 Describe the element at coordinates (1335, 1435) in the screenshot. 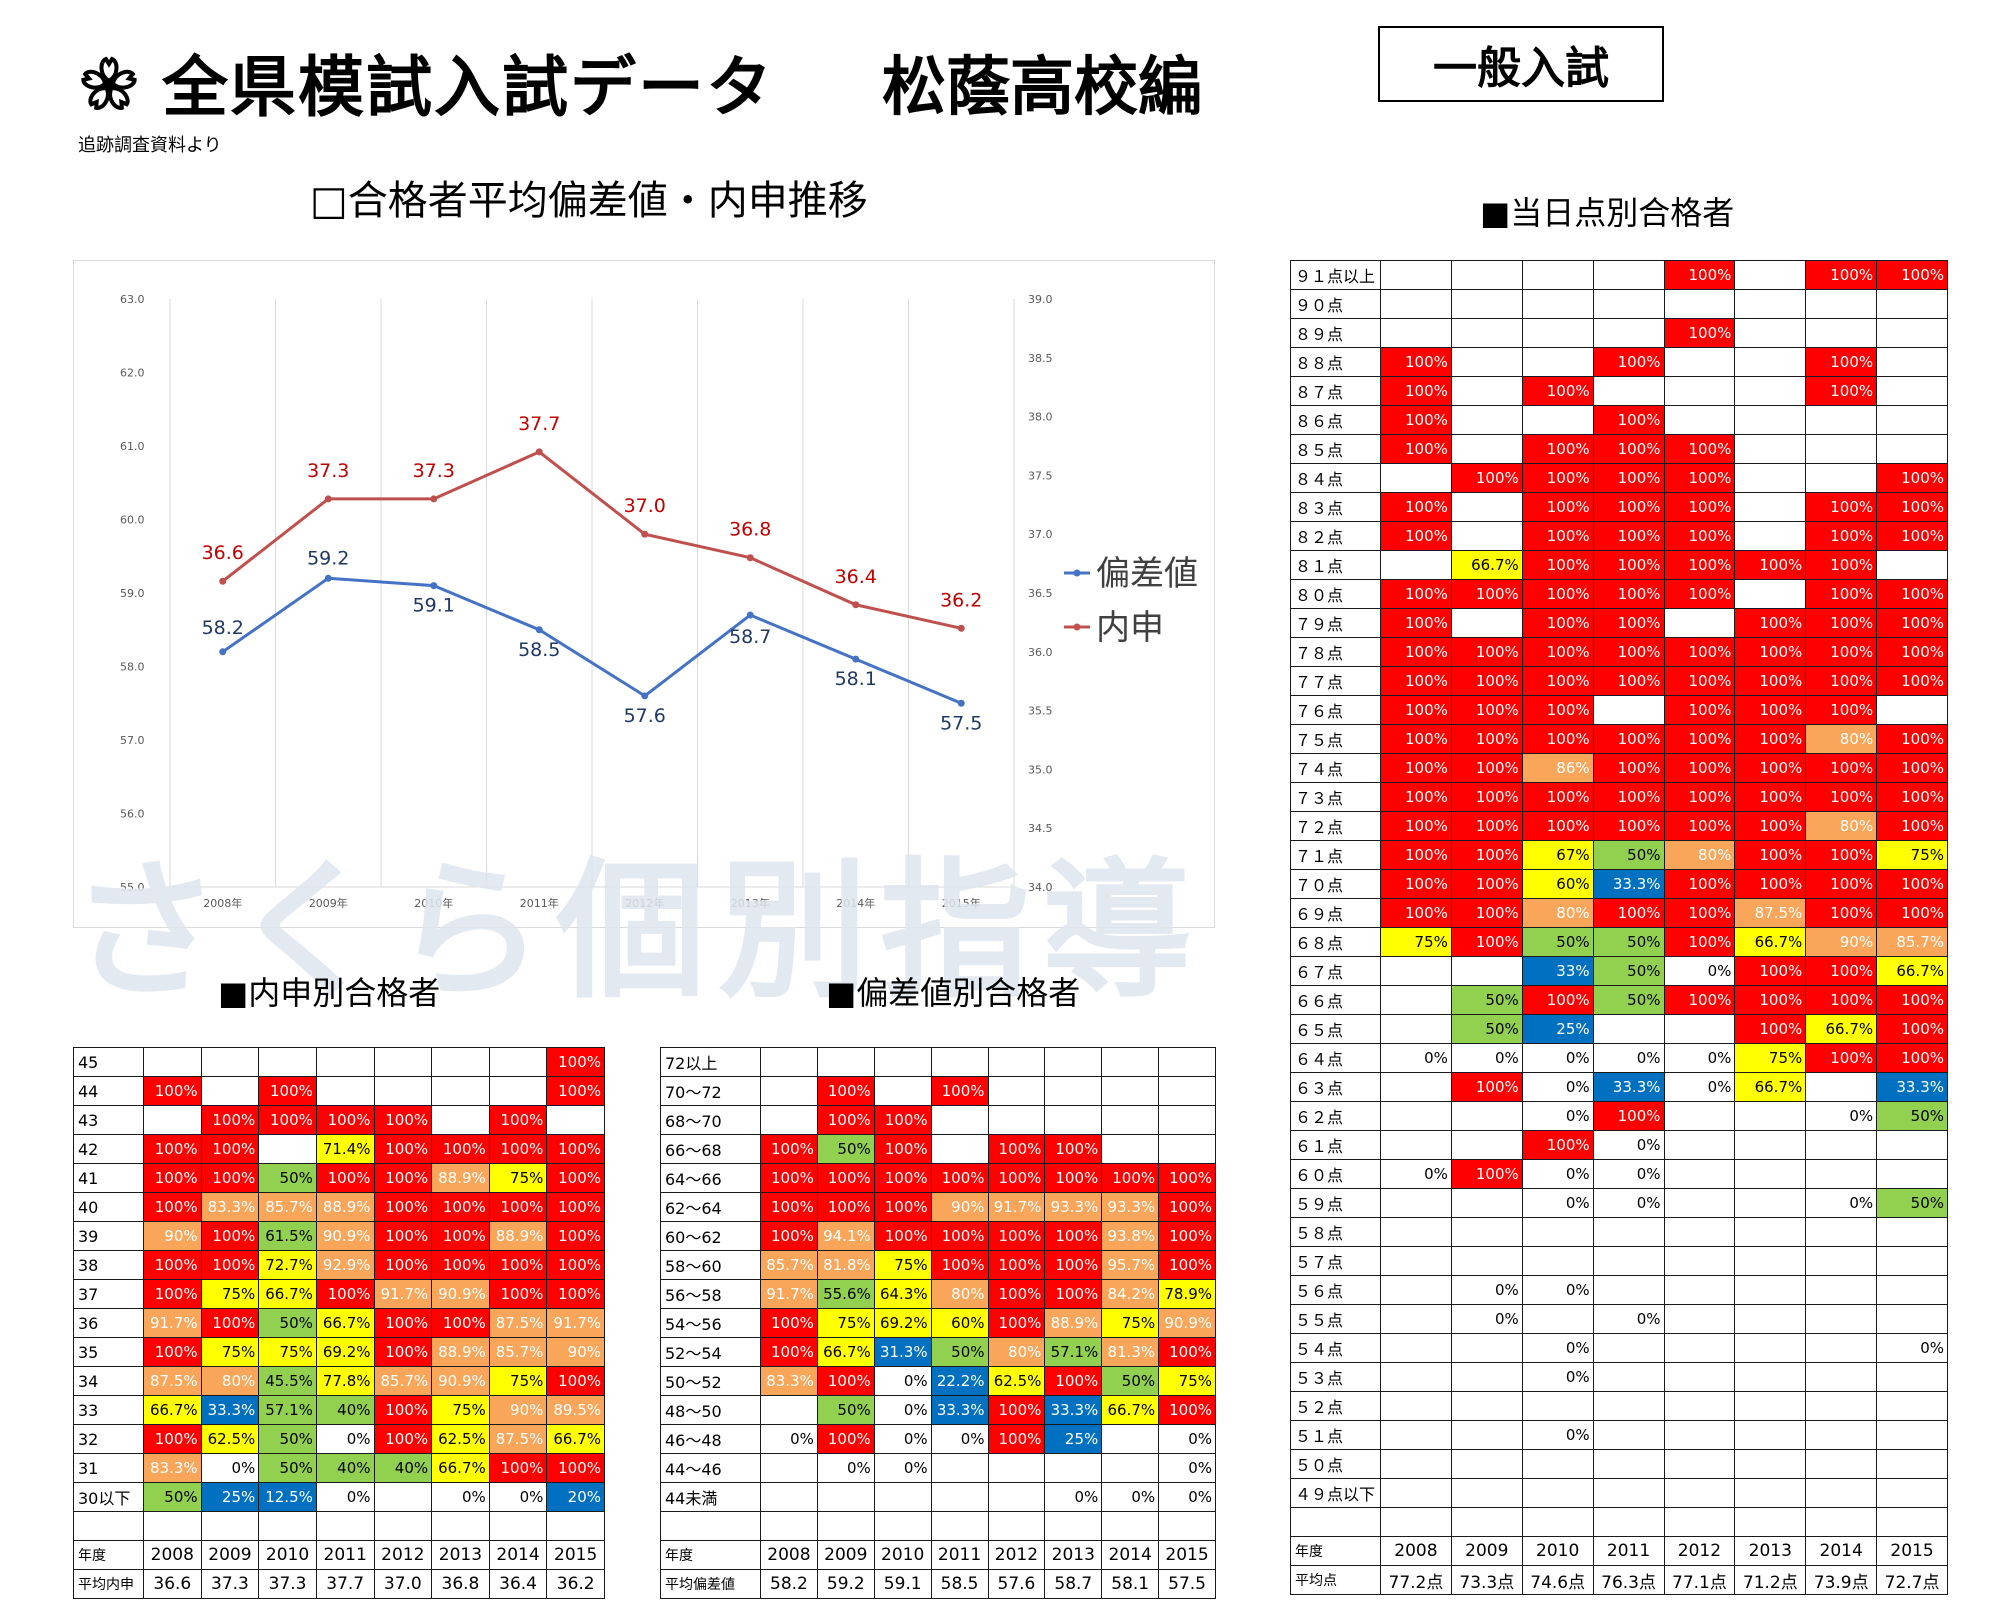

I see `row-label: ５１点` at that location.